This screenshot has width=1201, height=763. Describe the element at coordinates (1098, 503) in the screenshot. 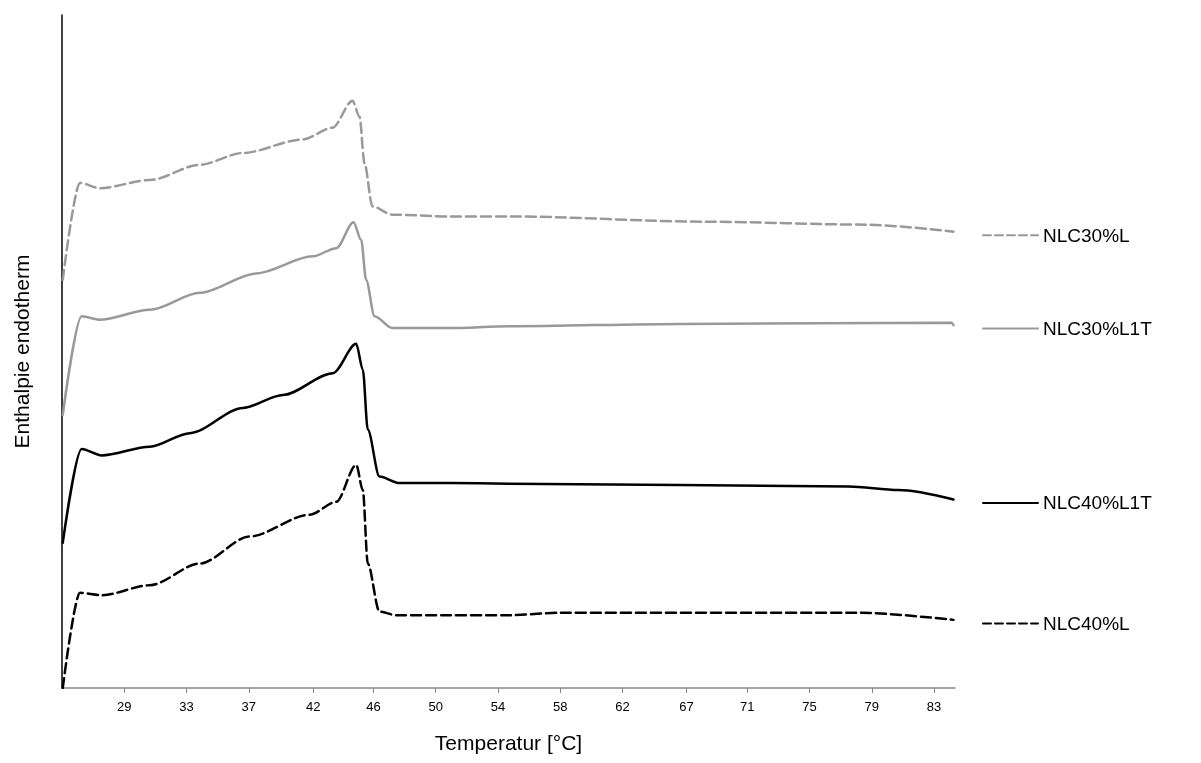

I see `legend-label: NLC40%L1T` at that location.